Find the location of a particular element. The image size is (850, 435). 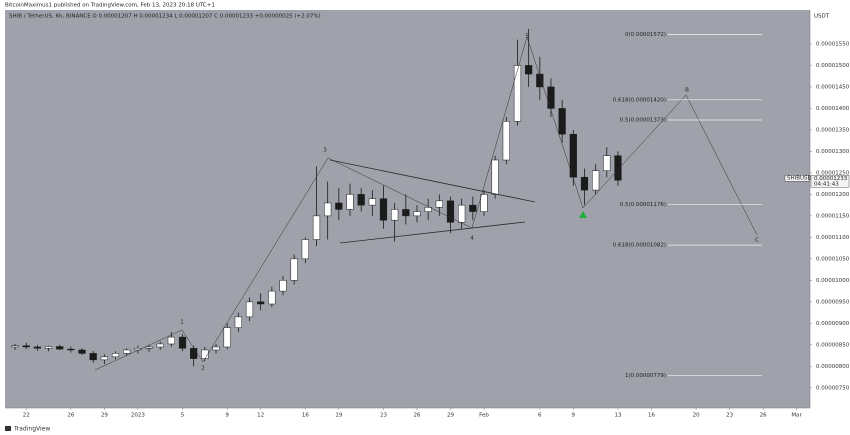

price-tag-bg is located at coordinates (830, 181).